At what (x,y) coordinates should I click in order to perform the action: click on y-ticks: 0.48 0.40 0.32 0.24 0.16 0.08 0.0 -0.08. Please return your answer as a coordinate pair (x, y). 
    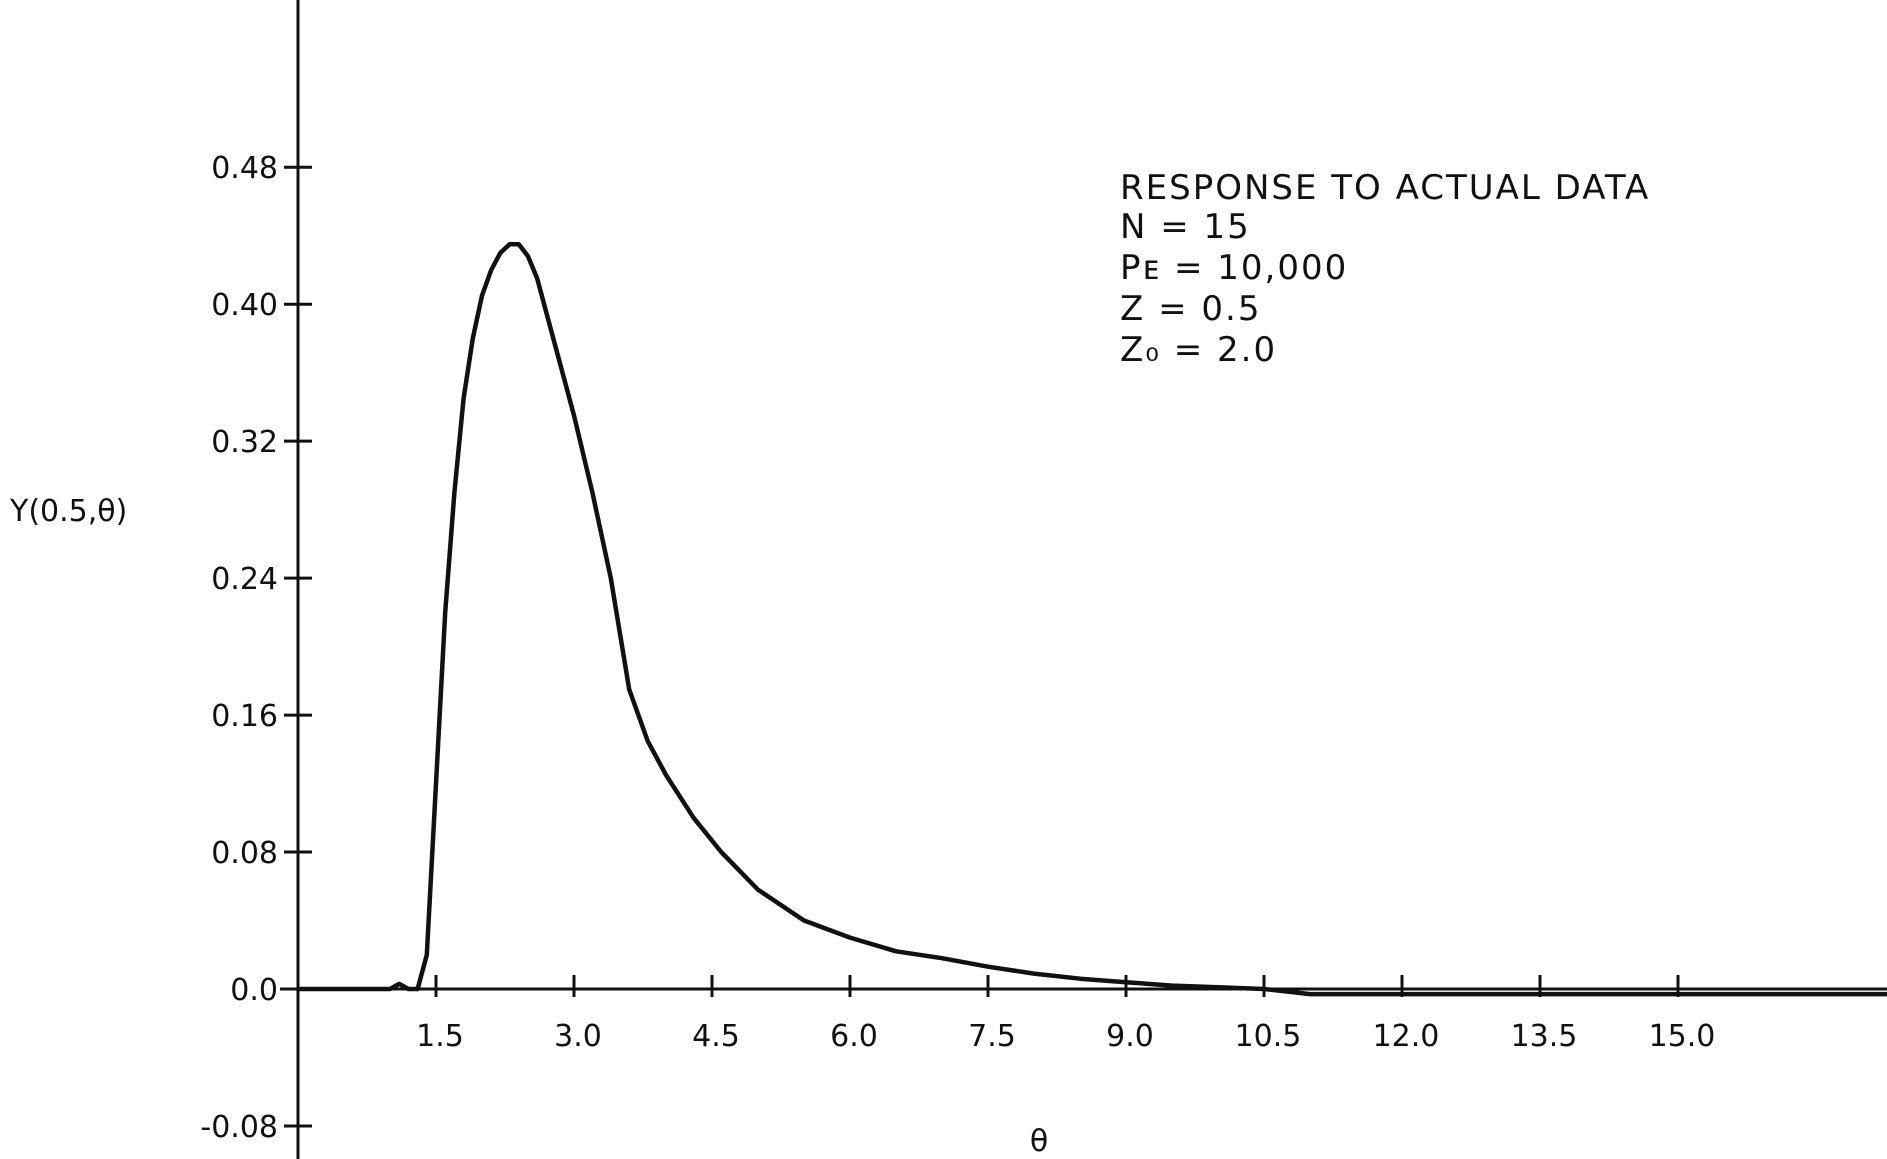
    Looking at the image, I should click on (256, 648).